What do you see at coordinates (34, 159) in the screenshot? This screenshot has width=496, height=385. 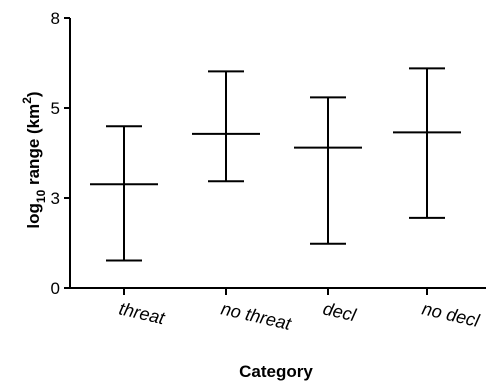 I see `y-axis-title: log10 range (km2)` at bounding box center [34, 159].